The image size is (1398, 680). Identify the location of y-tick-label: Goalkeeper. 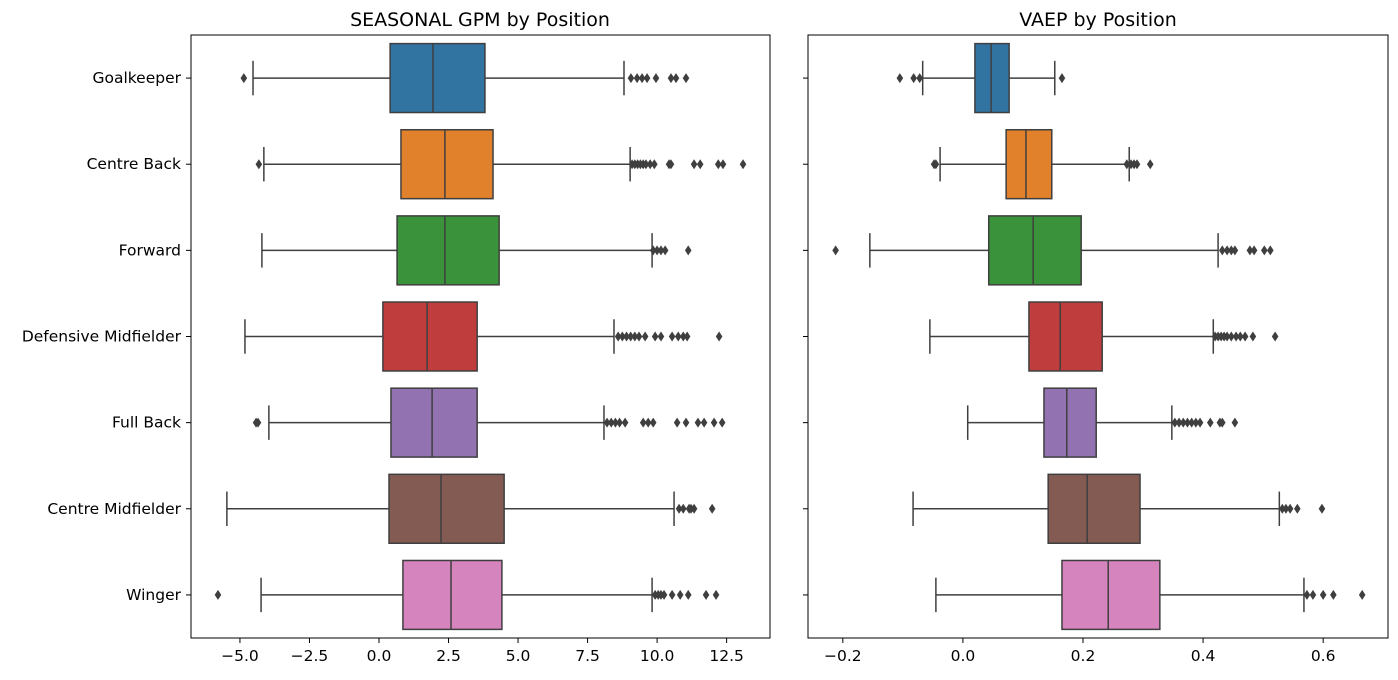
(136, 78).